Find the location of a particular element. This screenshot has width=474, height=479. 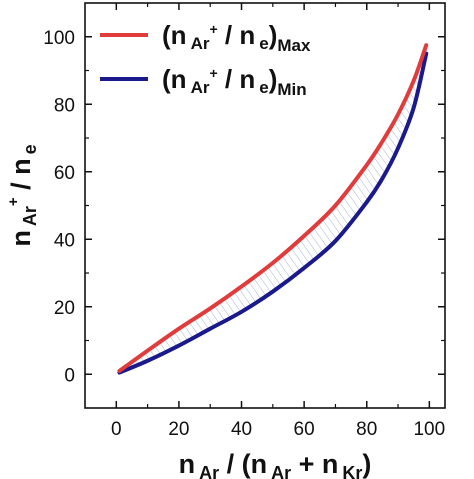

x-tick-label: 20 is located at coordinates (178, 429).